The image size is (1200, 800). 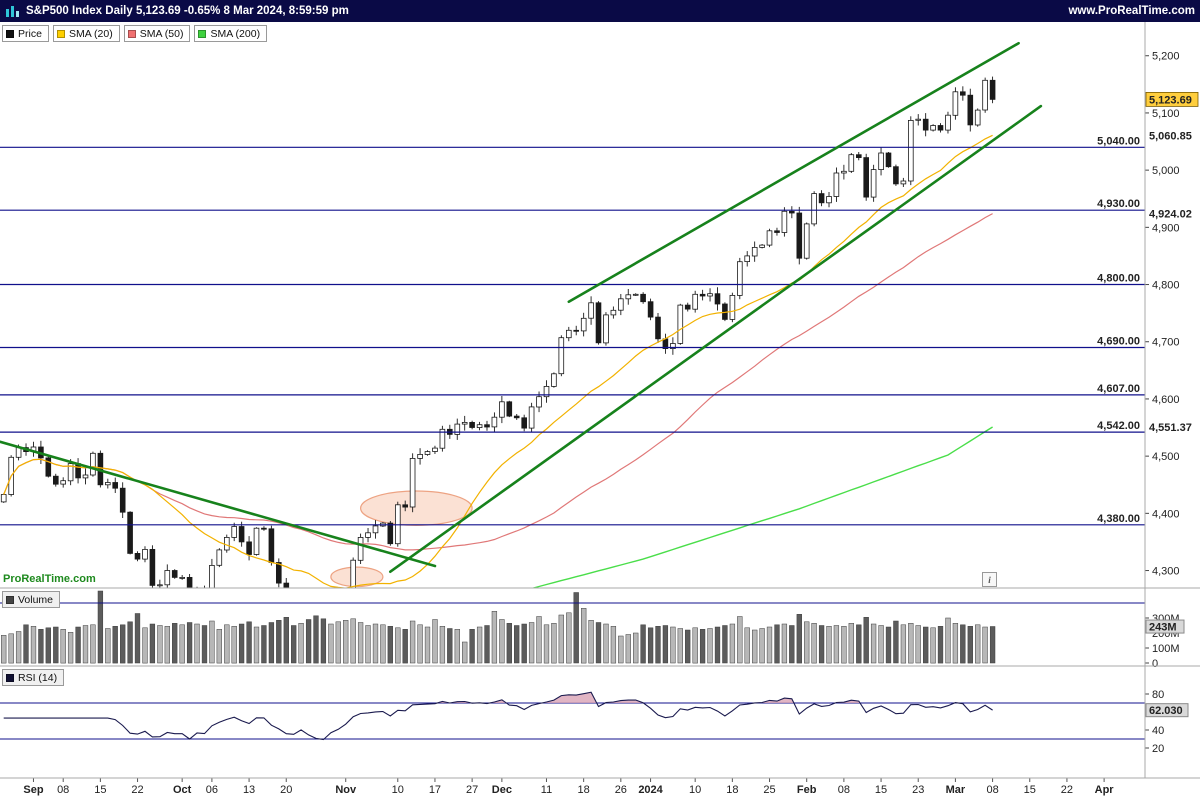 I want to click on svg-text: 25, so click(x=769, y=790).